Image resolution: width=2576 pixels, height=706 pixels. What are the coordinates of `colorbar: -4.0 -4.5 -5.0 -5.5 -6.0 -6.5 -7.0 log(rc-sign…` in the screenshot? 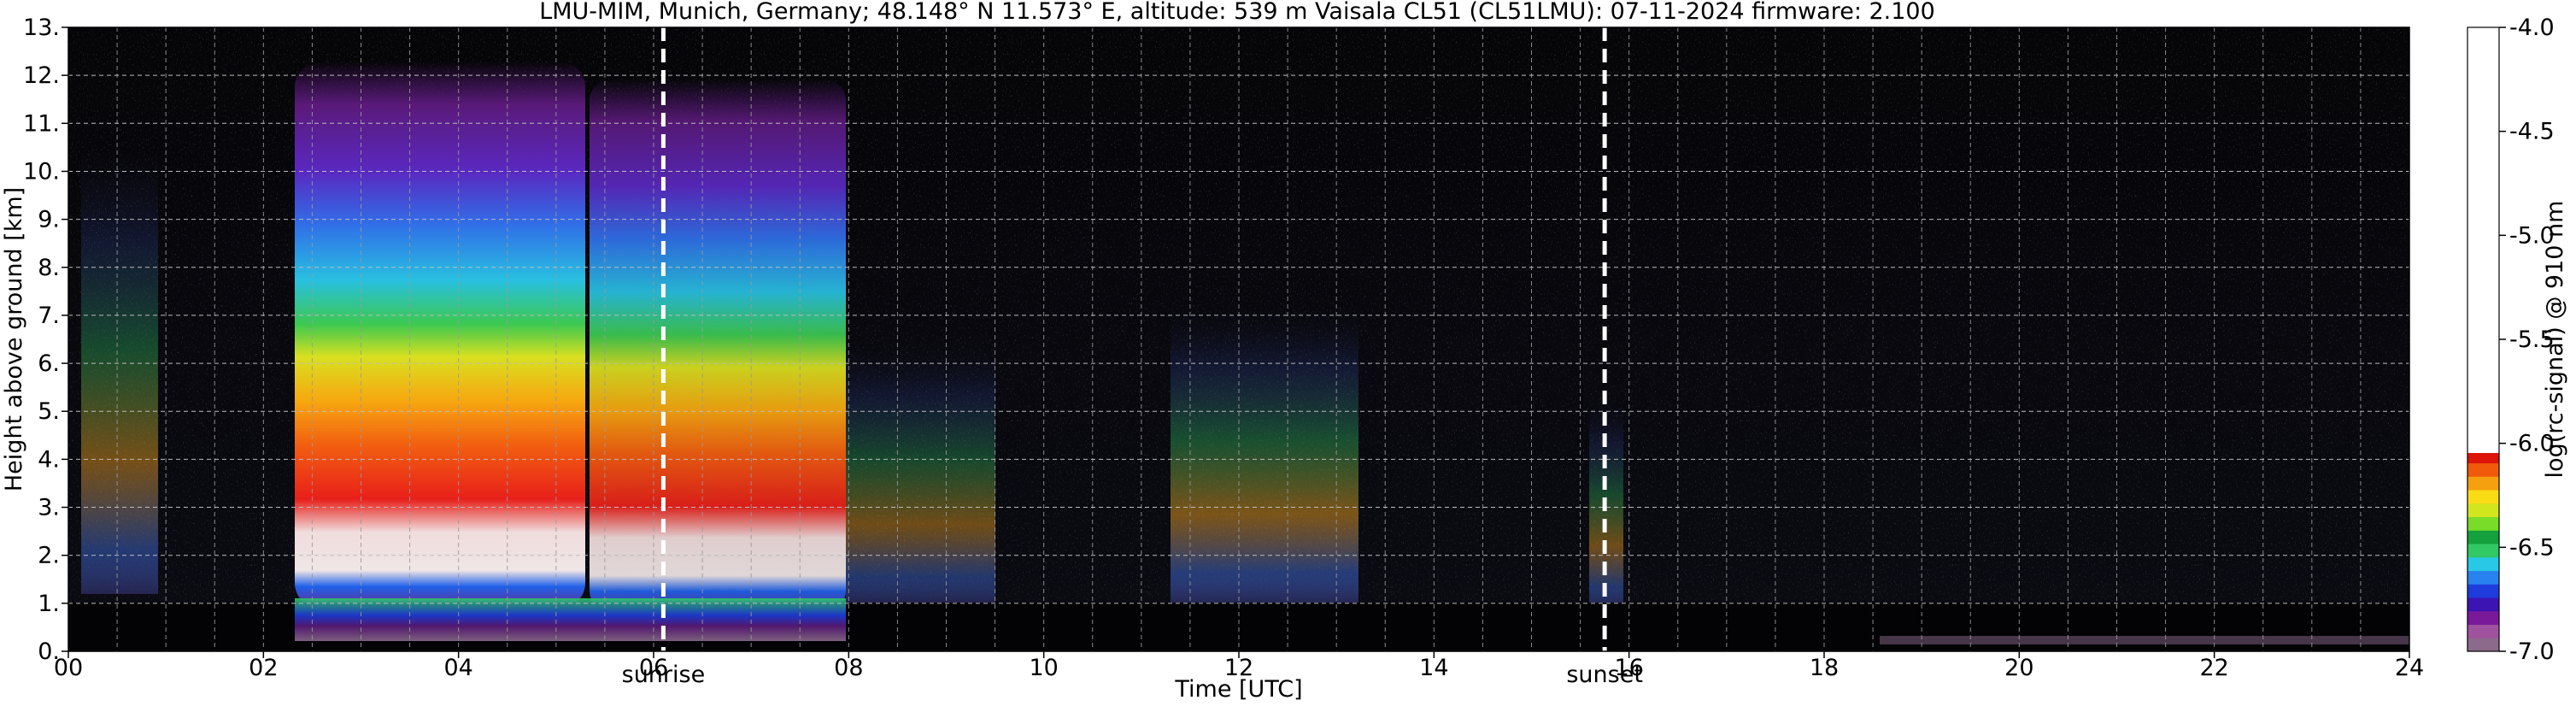 It's located at (2517, 340).